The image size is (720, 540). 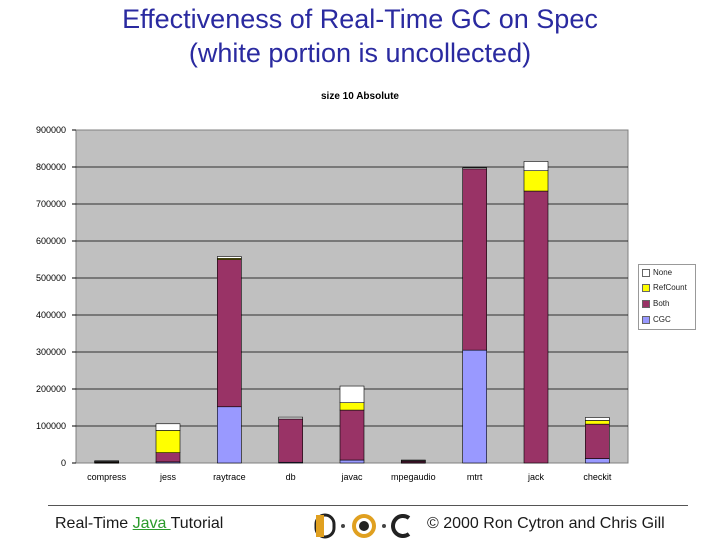 I want to click on y-tick-label: 900000, so click(x=51, y=130).